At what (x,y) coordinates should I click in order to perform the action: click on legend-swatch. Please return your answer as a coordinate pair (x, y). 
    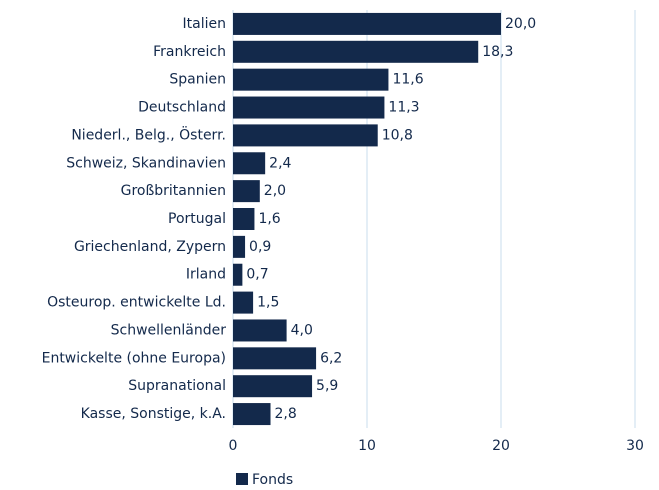
    Looking at the image, I should click on (242, 479).